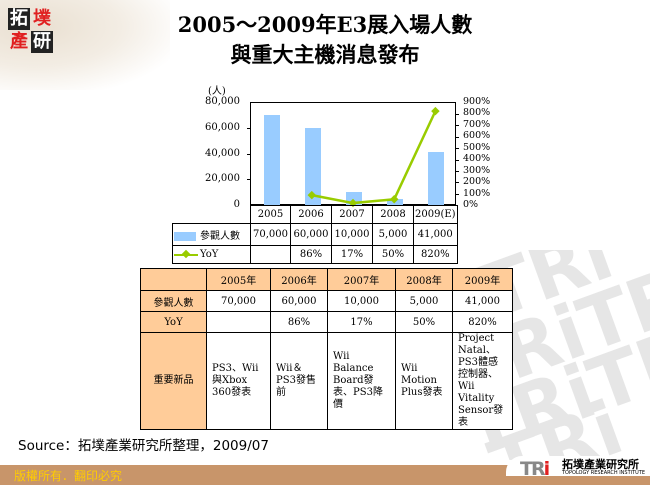 Image resolution: width=650 pixels, height=485 pixels. I want to click on table-row: YoY 86% 17% 50% 820%, so click(326, 322).